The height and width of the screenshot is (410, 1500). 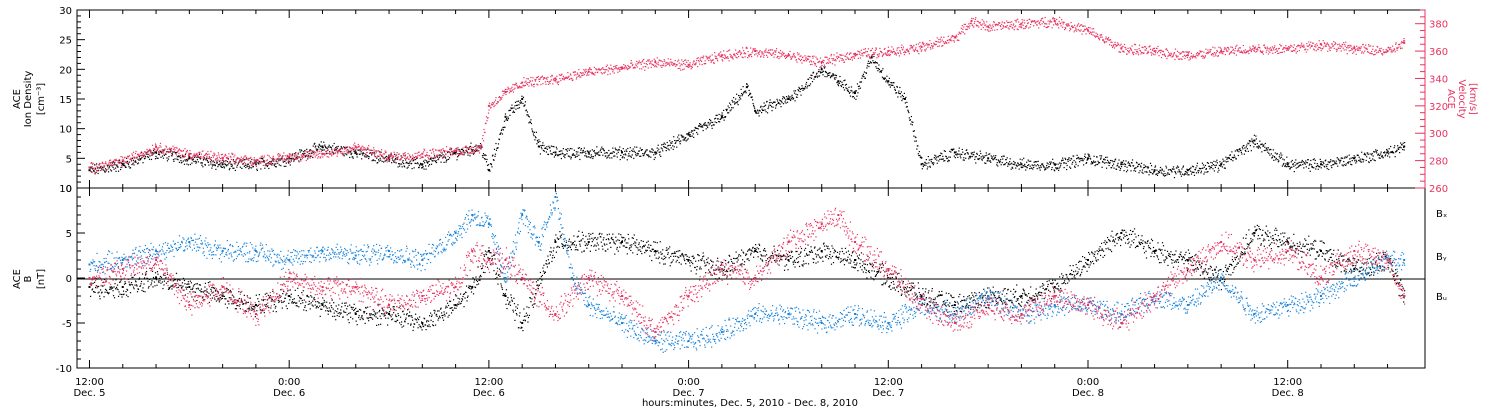 What do you see at coordinates (888, 393) in the screenshot?
I see `x-tick-date-label: Dec. 7` at bounding box center [888, 393].